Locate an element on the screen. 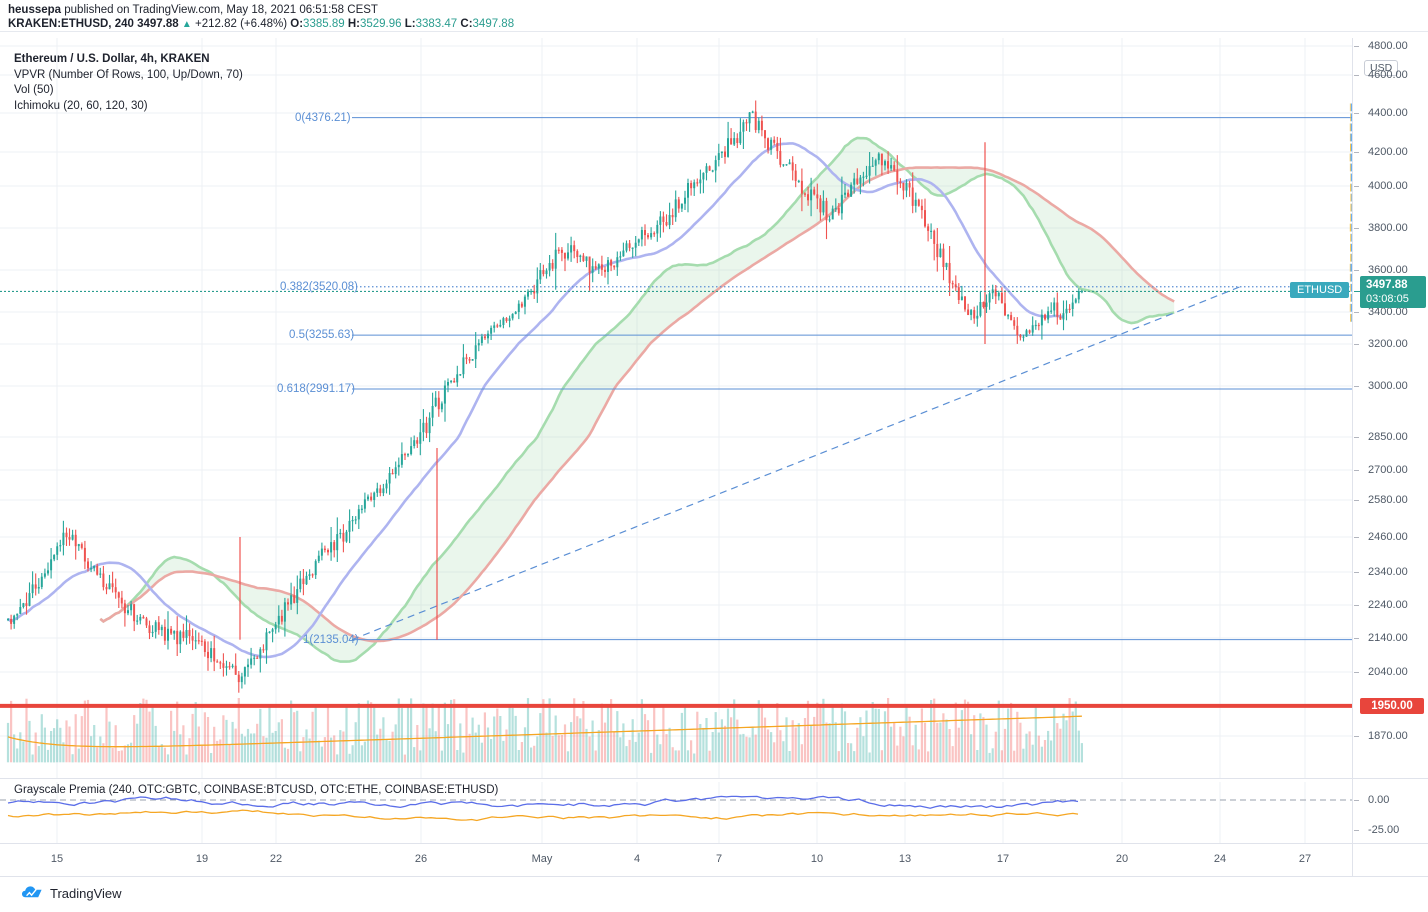 The width and height of the screenshot is (1428, 912). fib-level-label: 1(2135.04) is located at coordinates (331, 639).